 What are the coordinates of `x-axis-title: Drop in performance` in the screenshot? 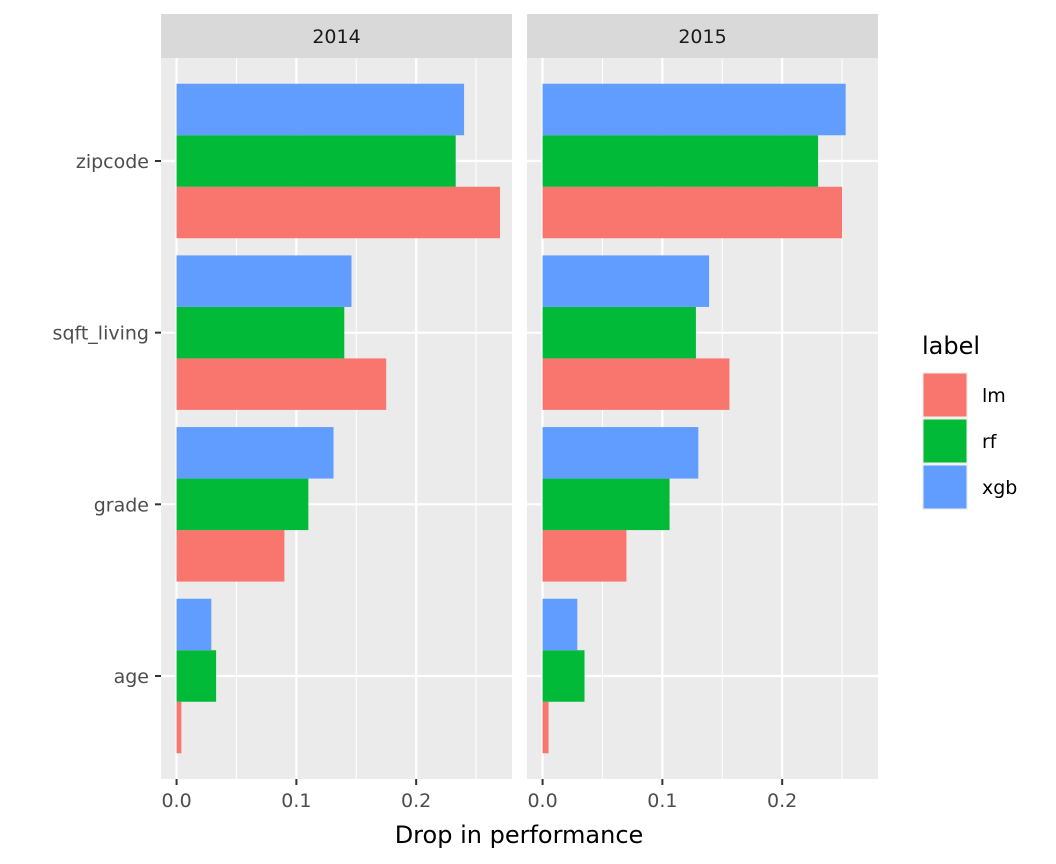 It's located at (519, 835).